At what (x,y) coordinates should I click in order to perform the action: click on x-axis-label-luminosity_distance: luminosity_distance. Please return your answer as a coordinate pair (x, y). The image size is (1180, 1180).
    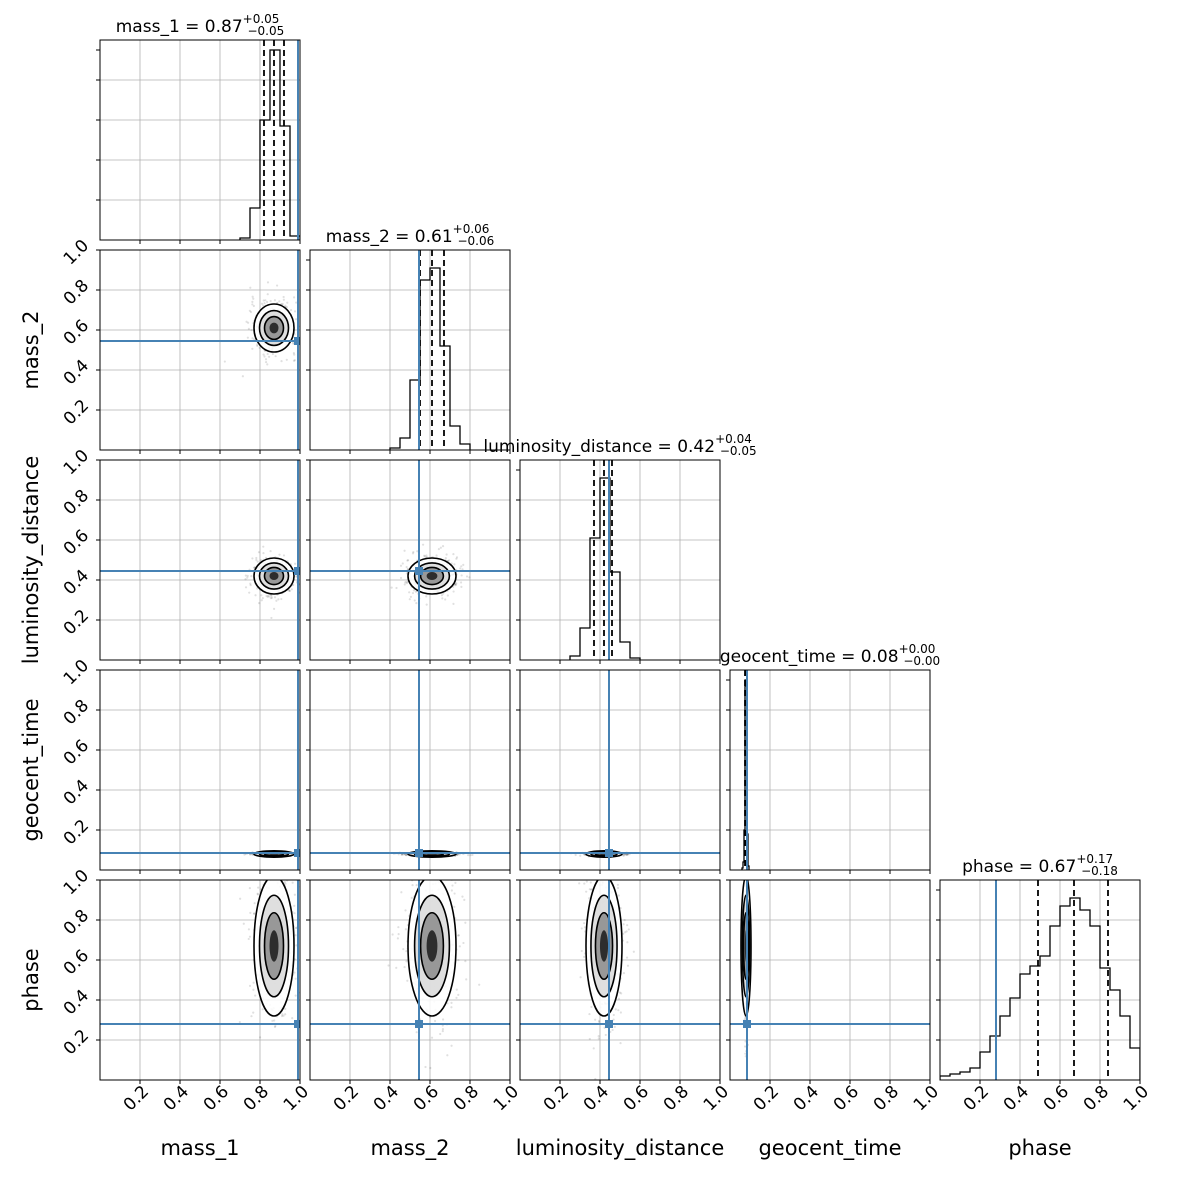
    Looking at the image, I should click on (620, 1148).